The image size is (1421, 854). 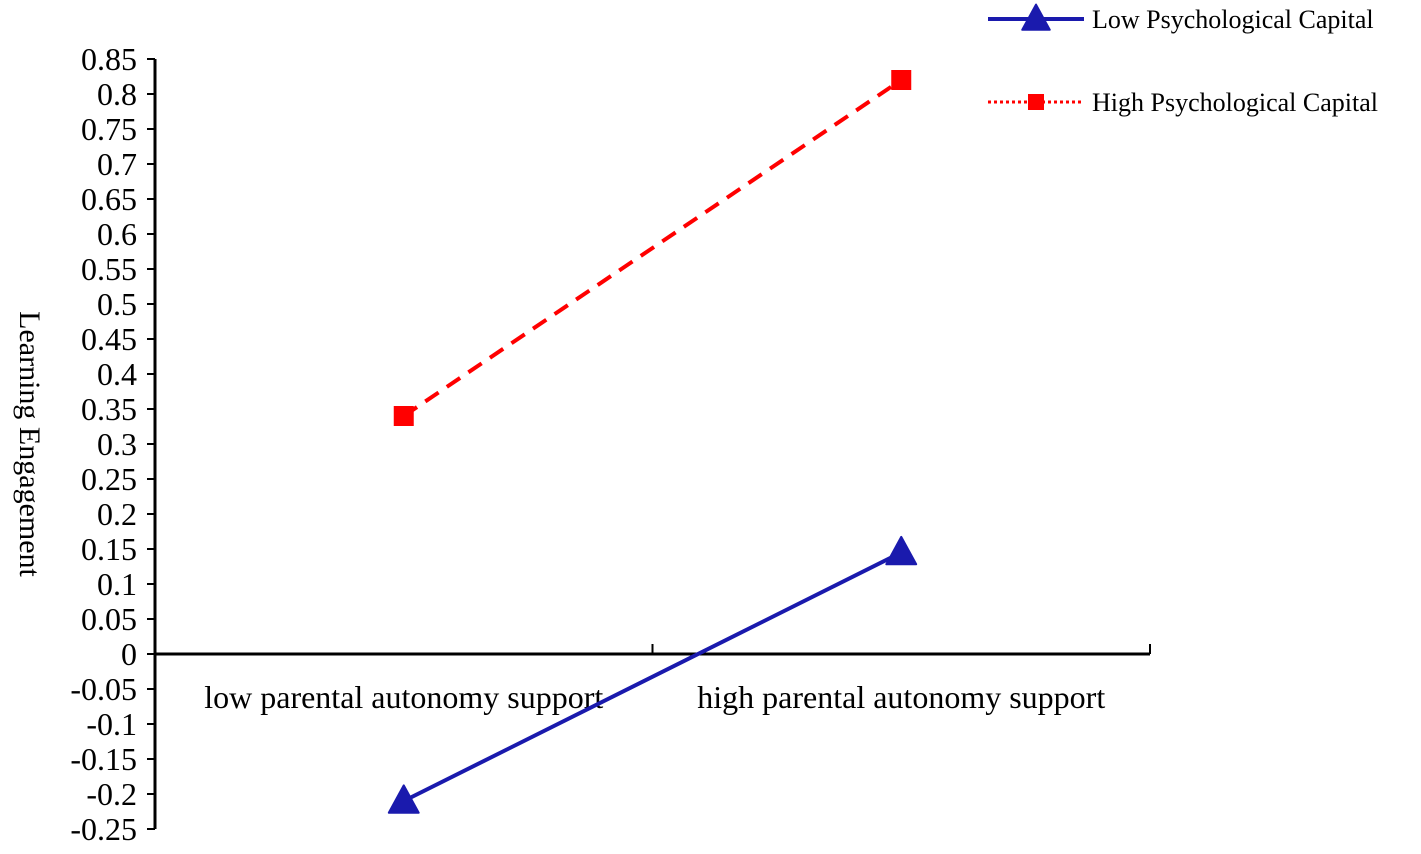 I want to click on y-tick-label: -0.05, so click(x=103, y=689).